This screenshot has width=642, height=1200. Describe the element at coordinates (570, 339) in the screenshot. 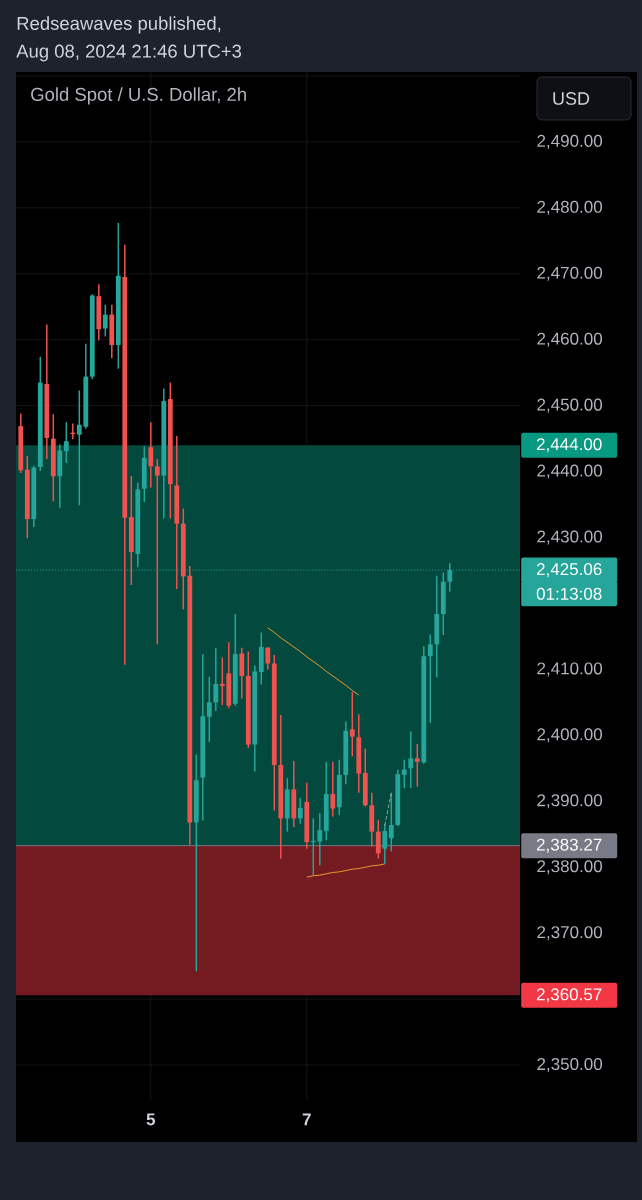

I see `y-tick-label: 2,460.00` at that location.